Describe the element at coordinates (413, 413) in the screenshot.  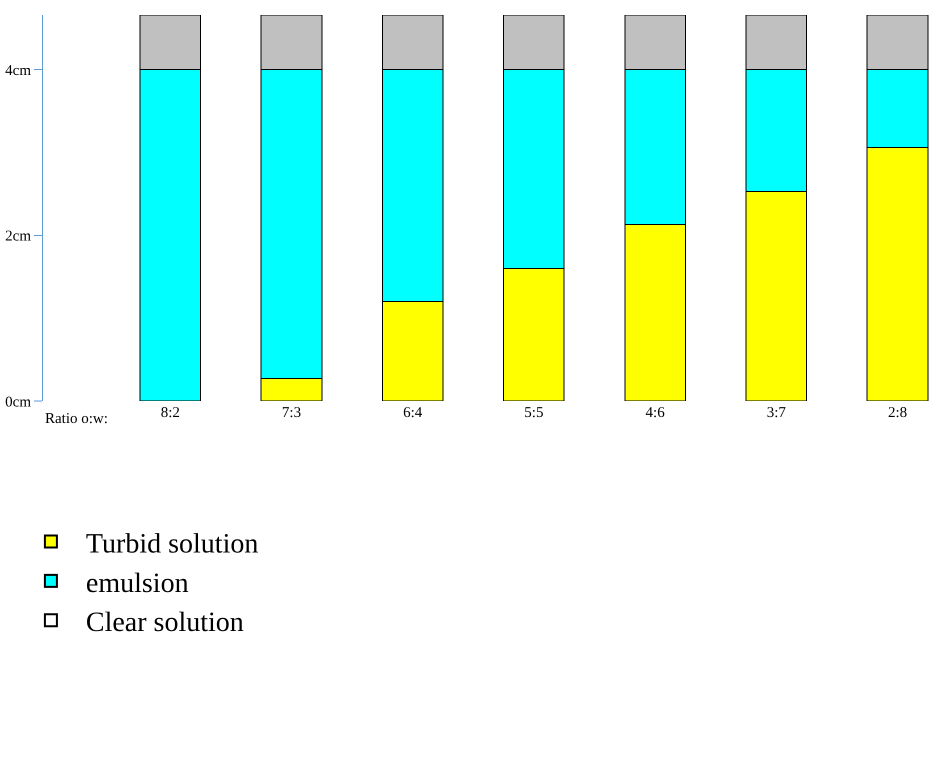
I see `x-tick-label: 6:4` at that location.